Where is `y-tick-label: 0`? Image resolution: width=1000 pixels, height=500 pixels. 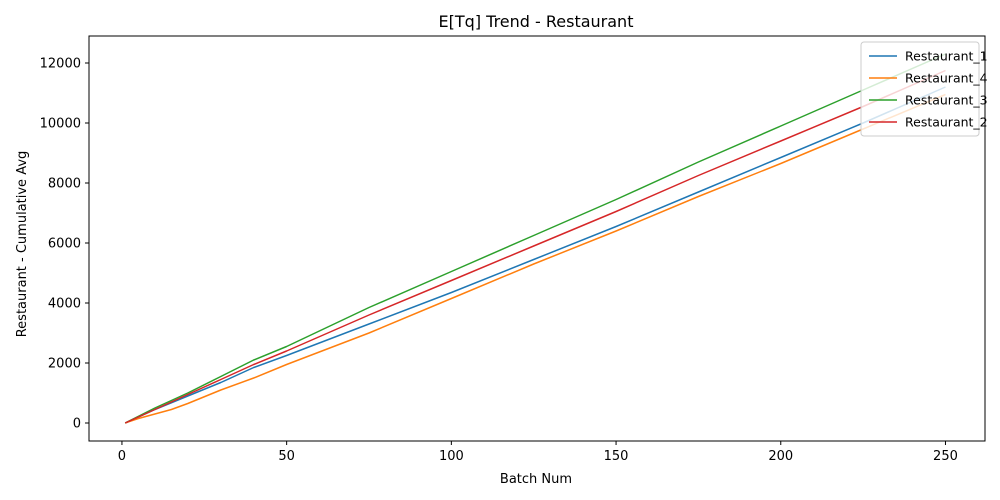
y-tick-label: 0 is located at coordinates (77, 424).